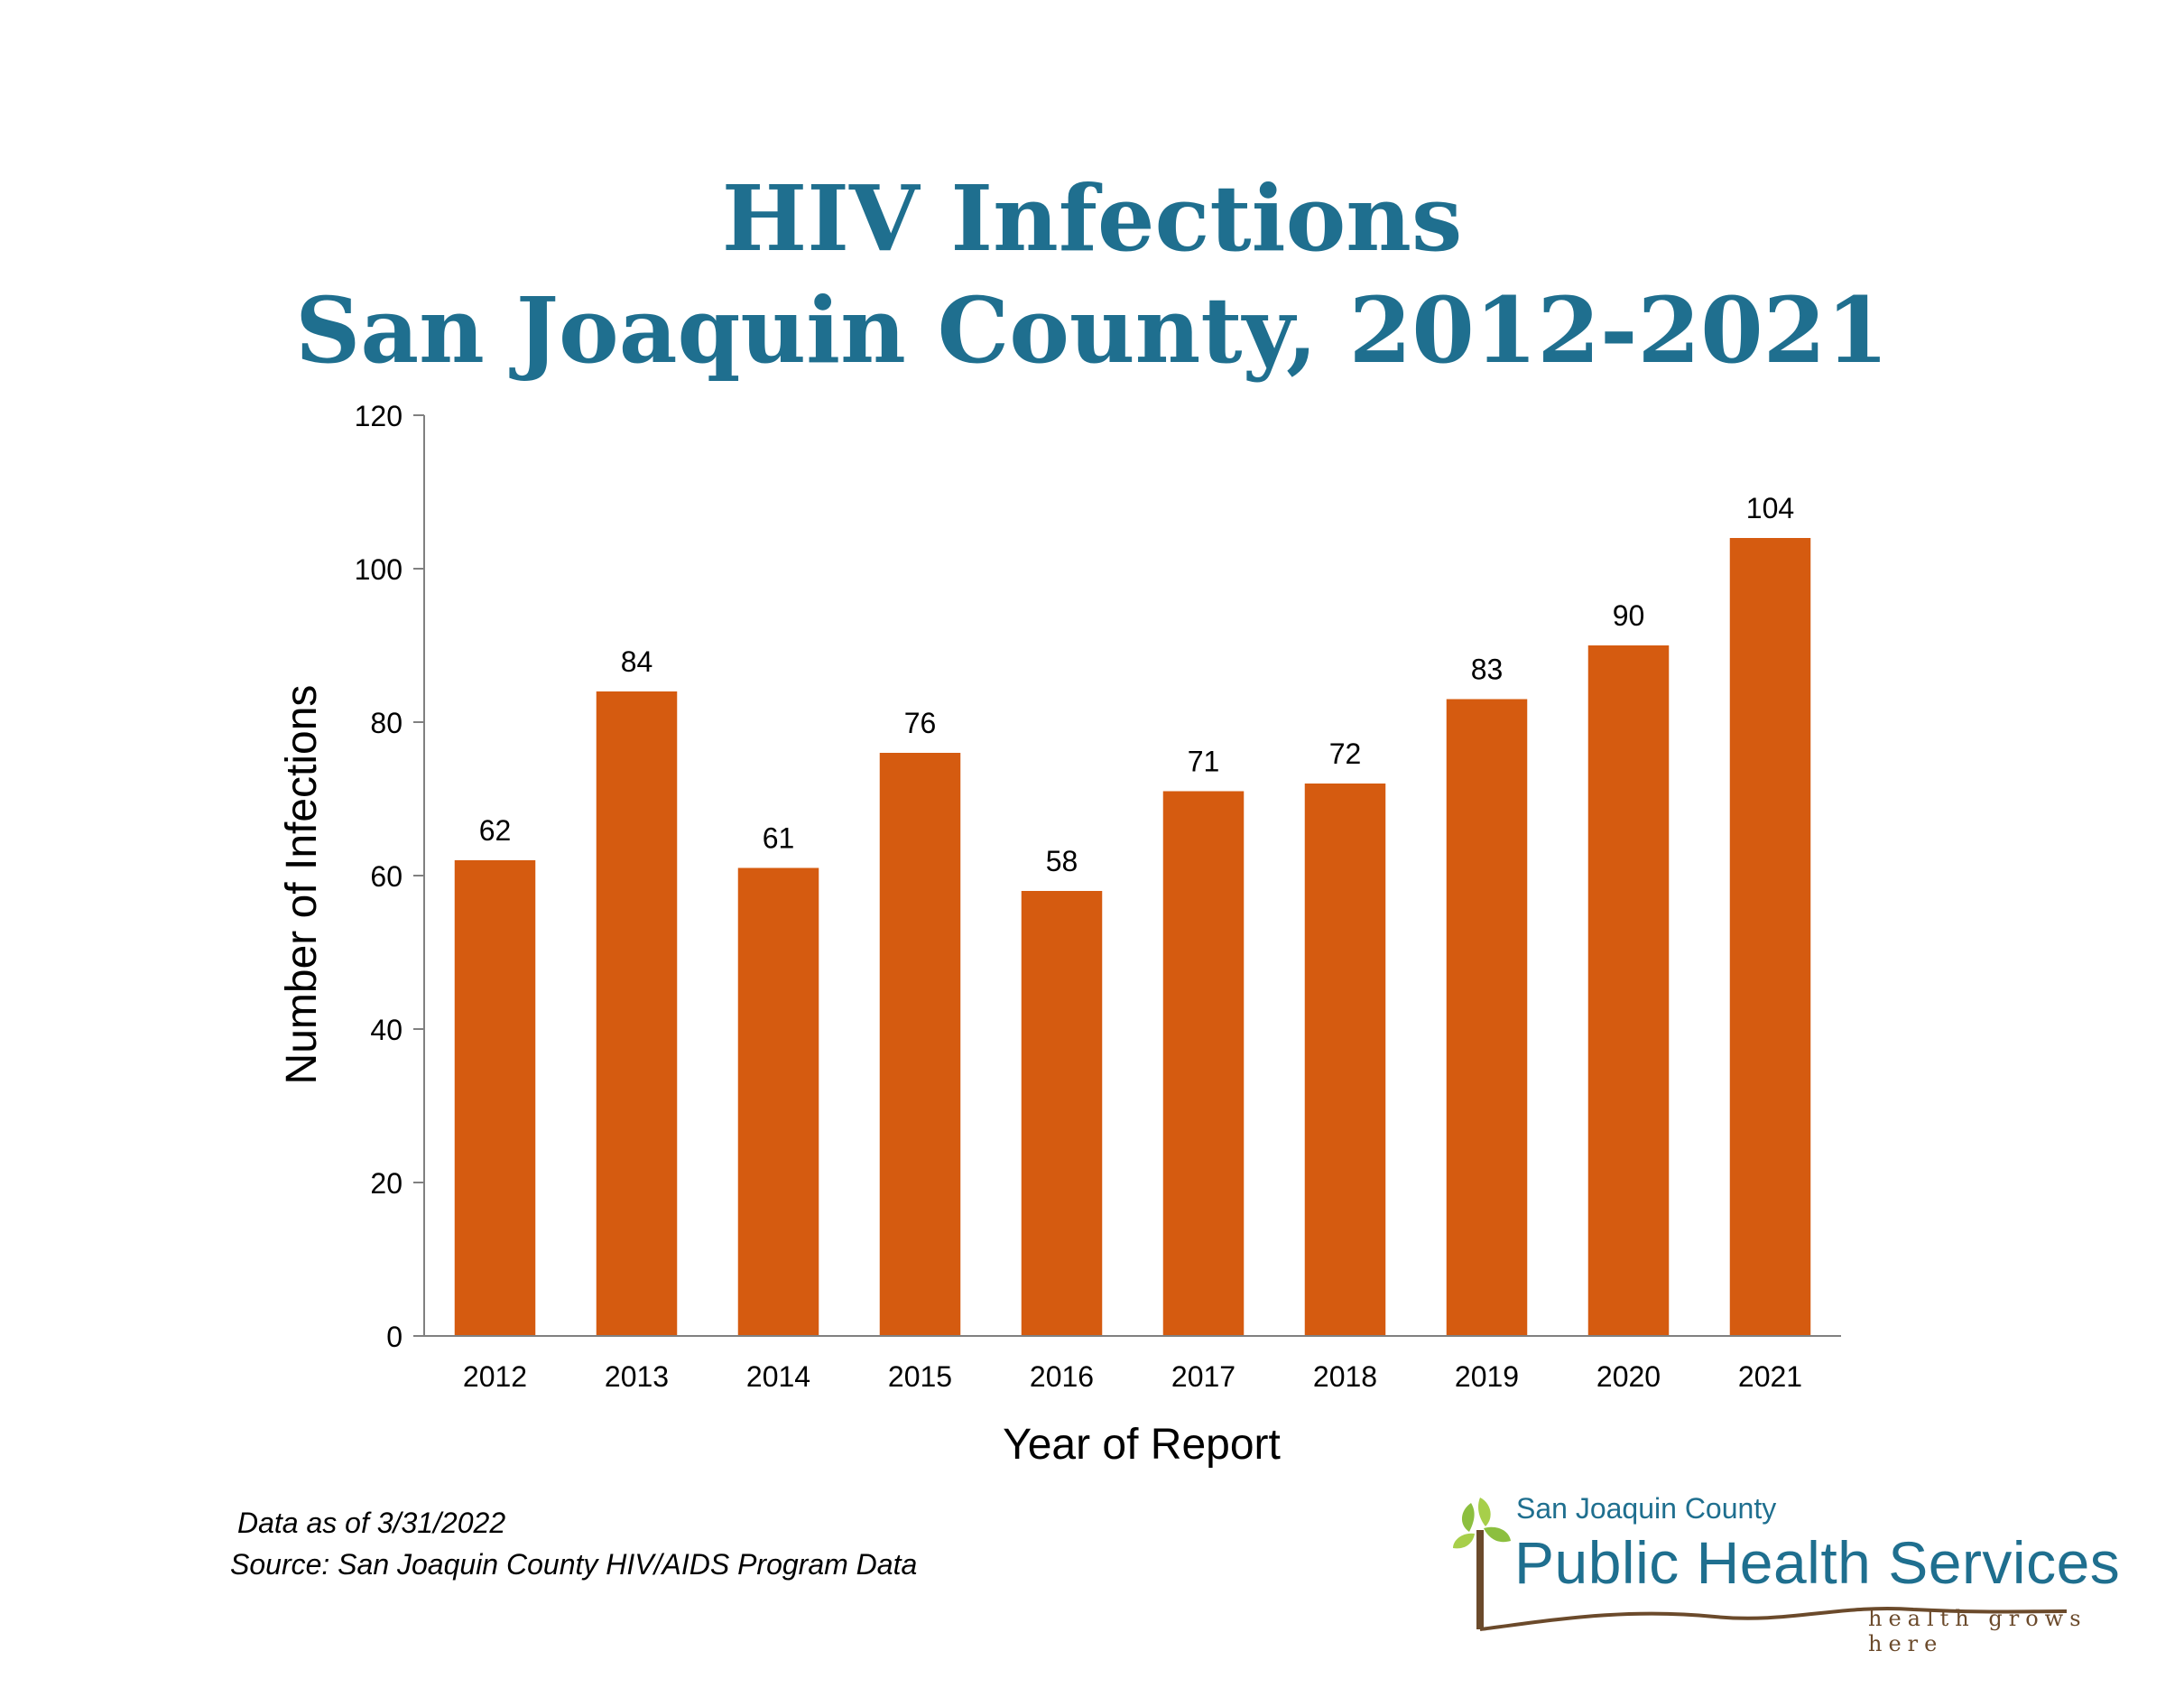  Describe the element at coordinates (1629, 616) in the screenshot. I see `bar-value-label: 90` at that location.